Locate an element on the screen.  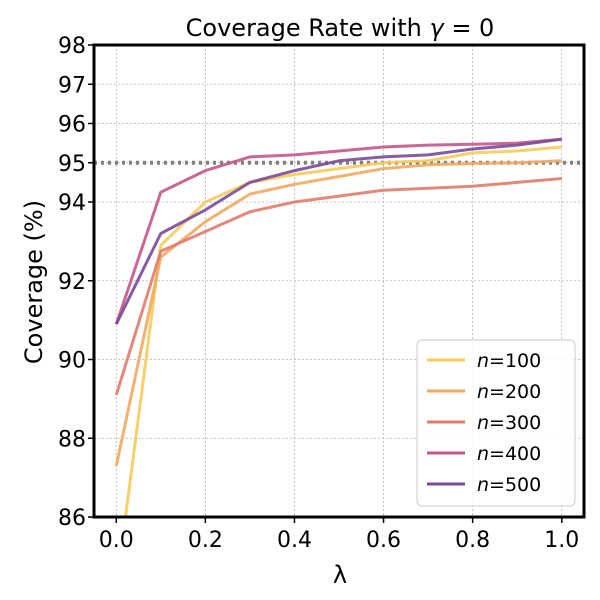
chart-title-symbol: γ is located at coordinates (437, 28).